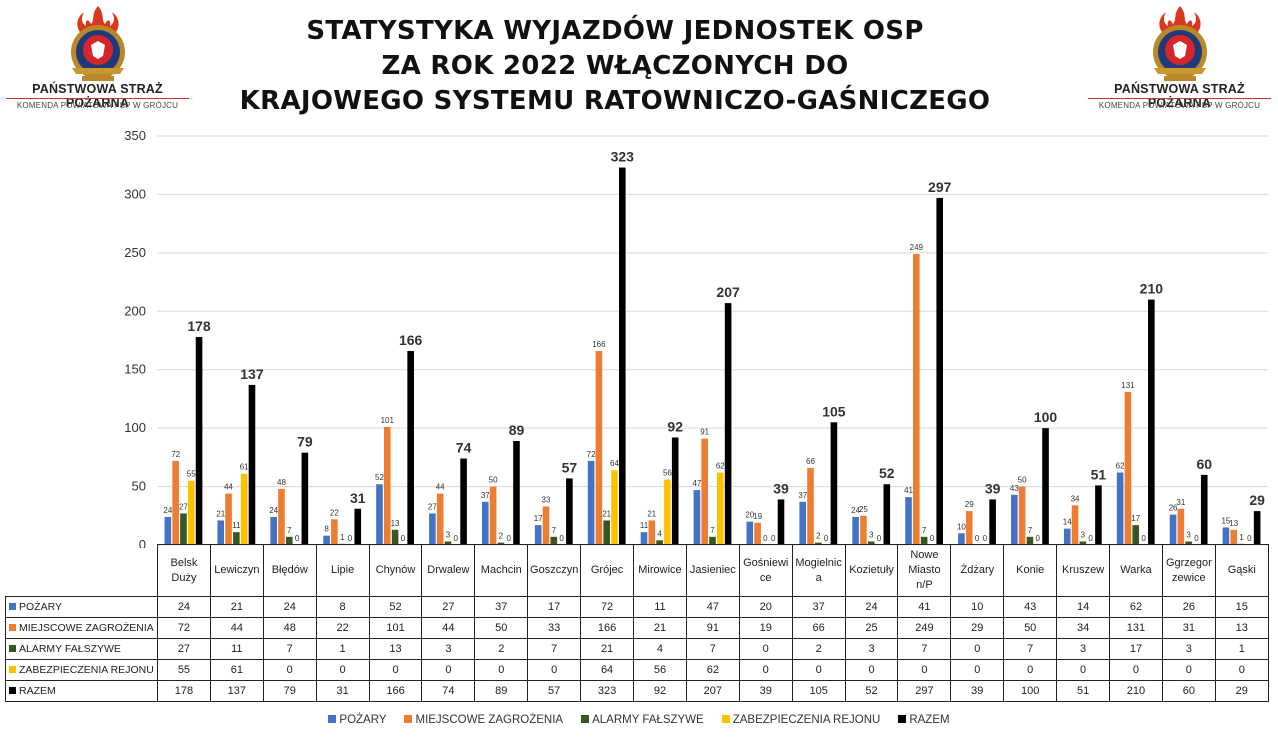 Image resolution: width=1278 pixels, height=748 pixels. I want to click on table-cell: 72, so click(184, 628).